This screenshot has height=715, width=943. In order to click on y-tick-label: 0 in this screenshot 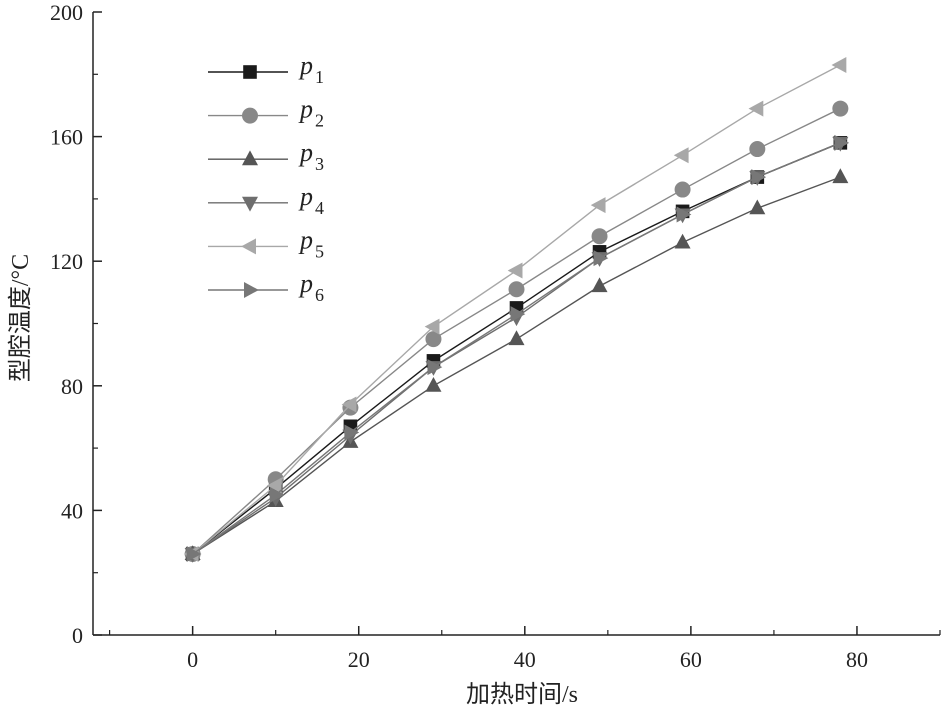, I will do `click(77, 635)`.